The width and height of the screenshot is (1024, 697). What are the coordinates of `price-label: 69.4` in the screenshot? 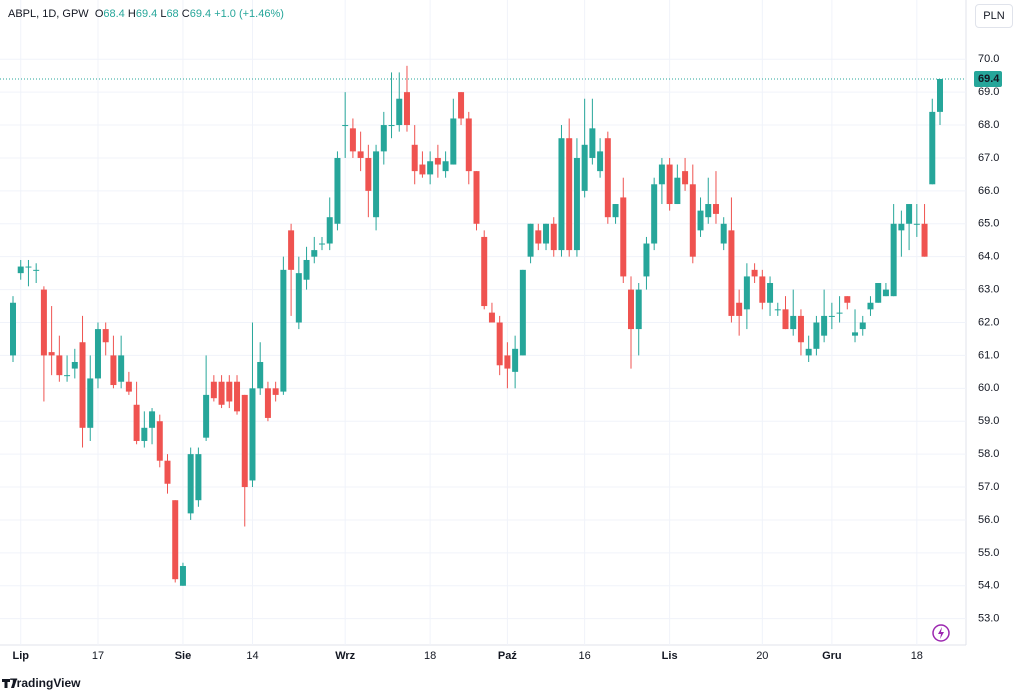 It's located at (989, 79).